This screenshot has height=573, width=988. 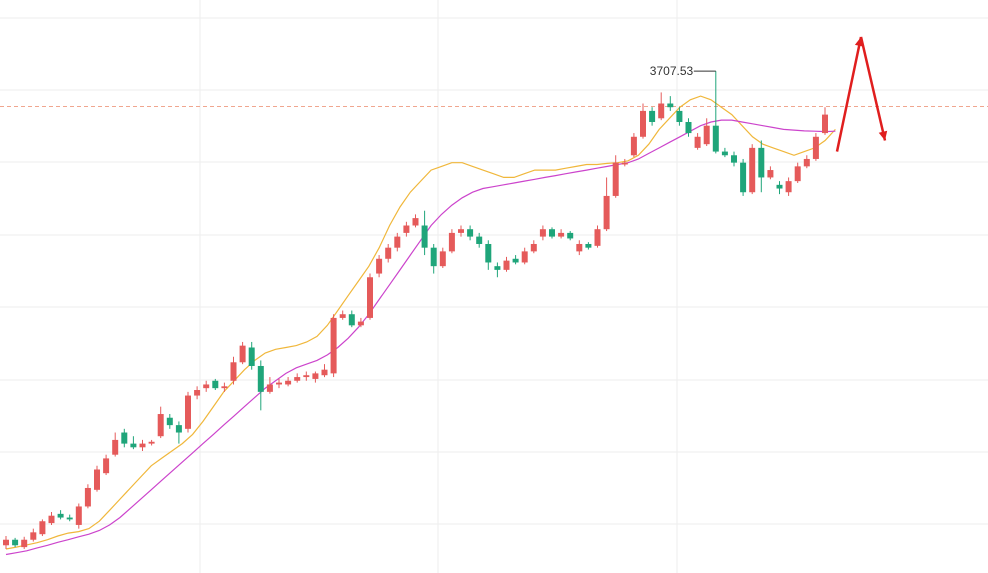 I want to click on forecast-arrows, so click(x=861, y=94).